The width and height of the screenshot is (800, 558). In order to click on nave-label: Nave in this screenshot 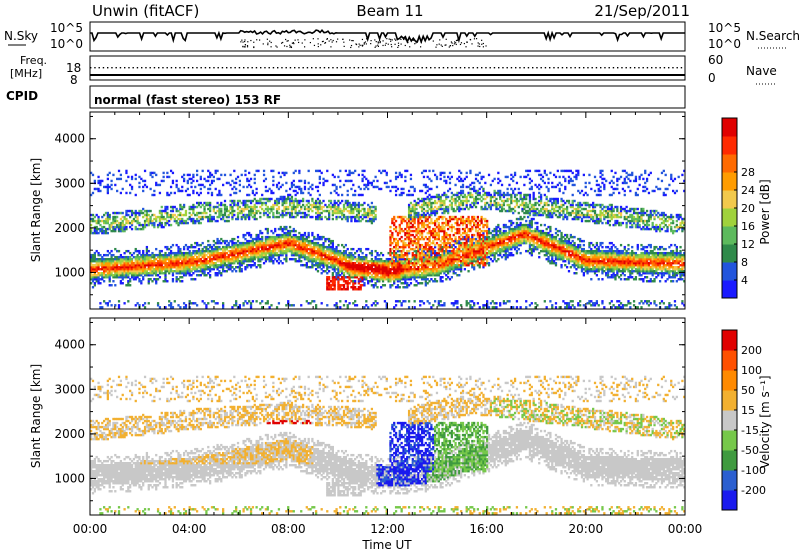, I will do `click(761, 71)`.